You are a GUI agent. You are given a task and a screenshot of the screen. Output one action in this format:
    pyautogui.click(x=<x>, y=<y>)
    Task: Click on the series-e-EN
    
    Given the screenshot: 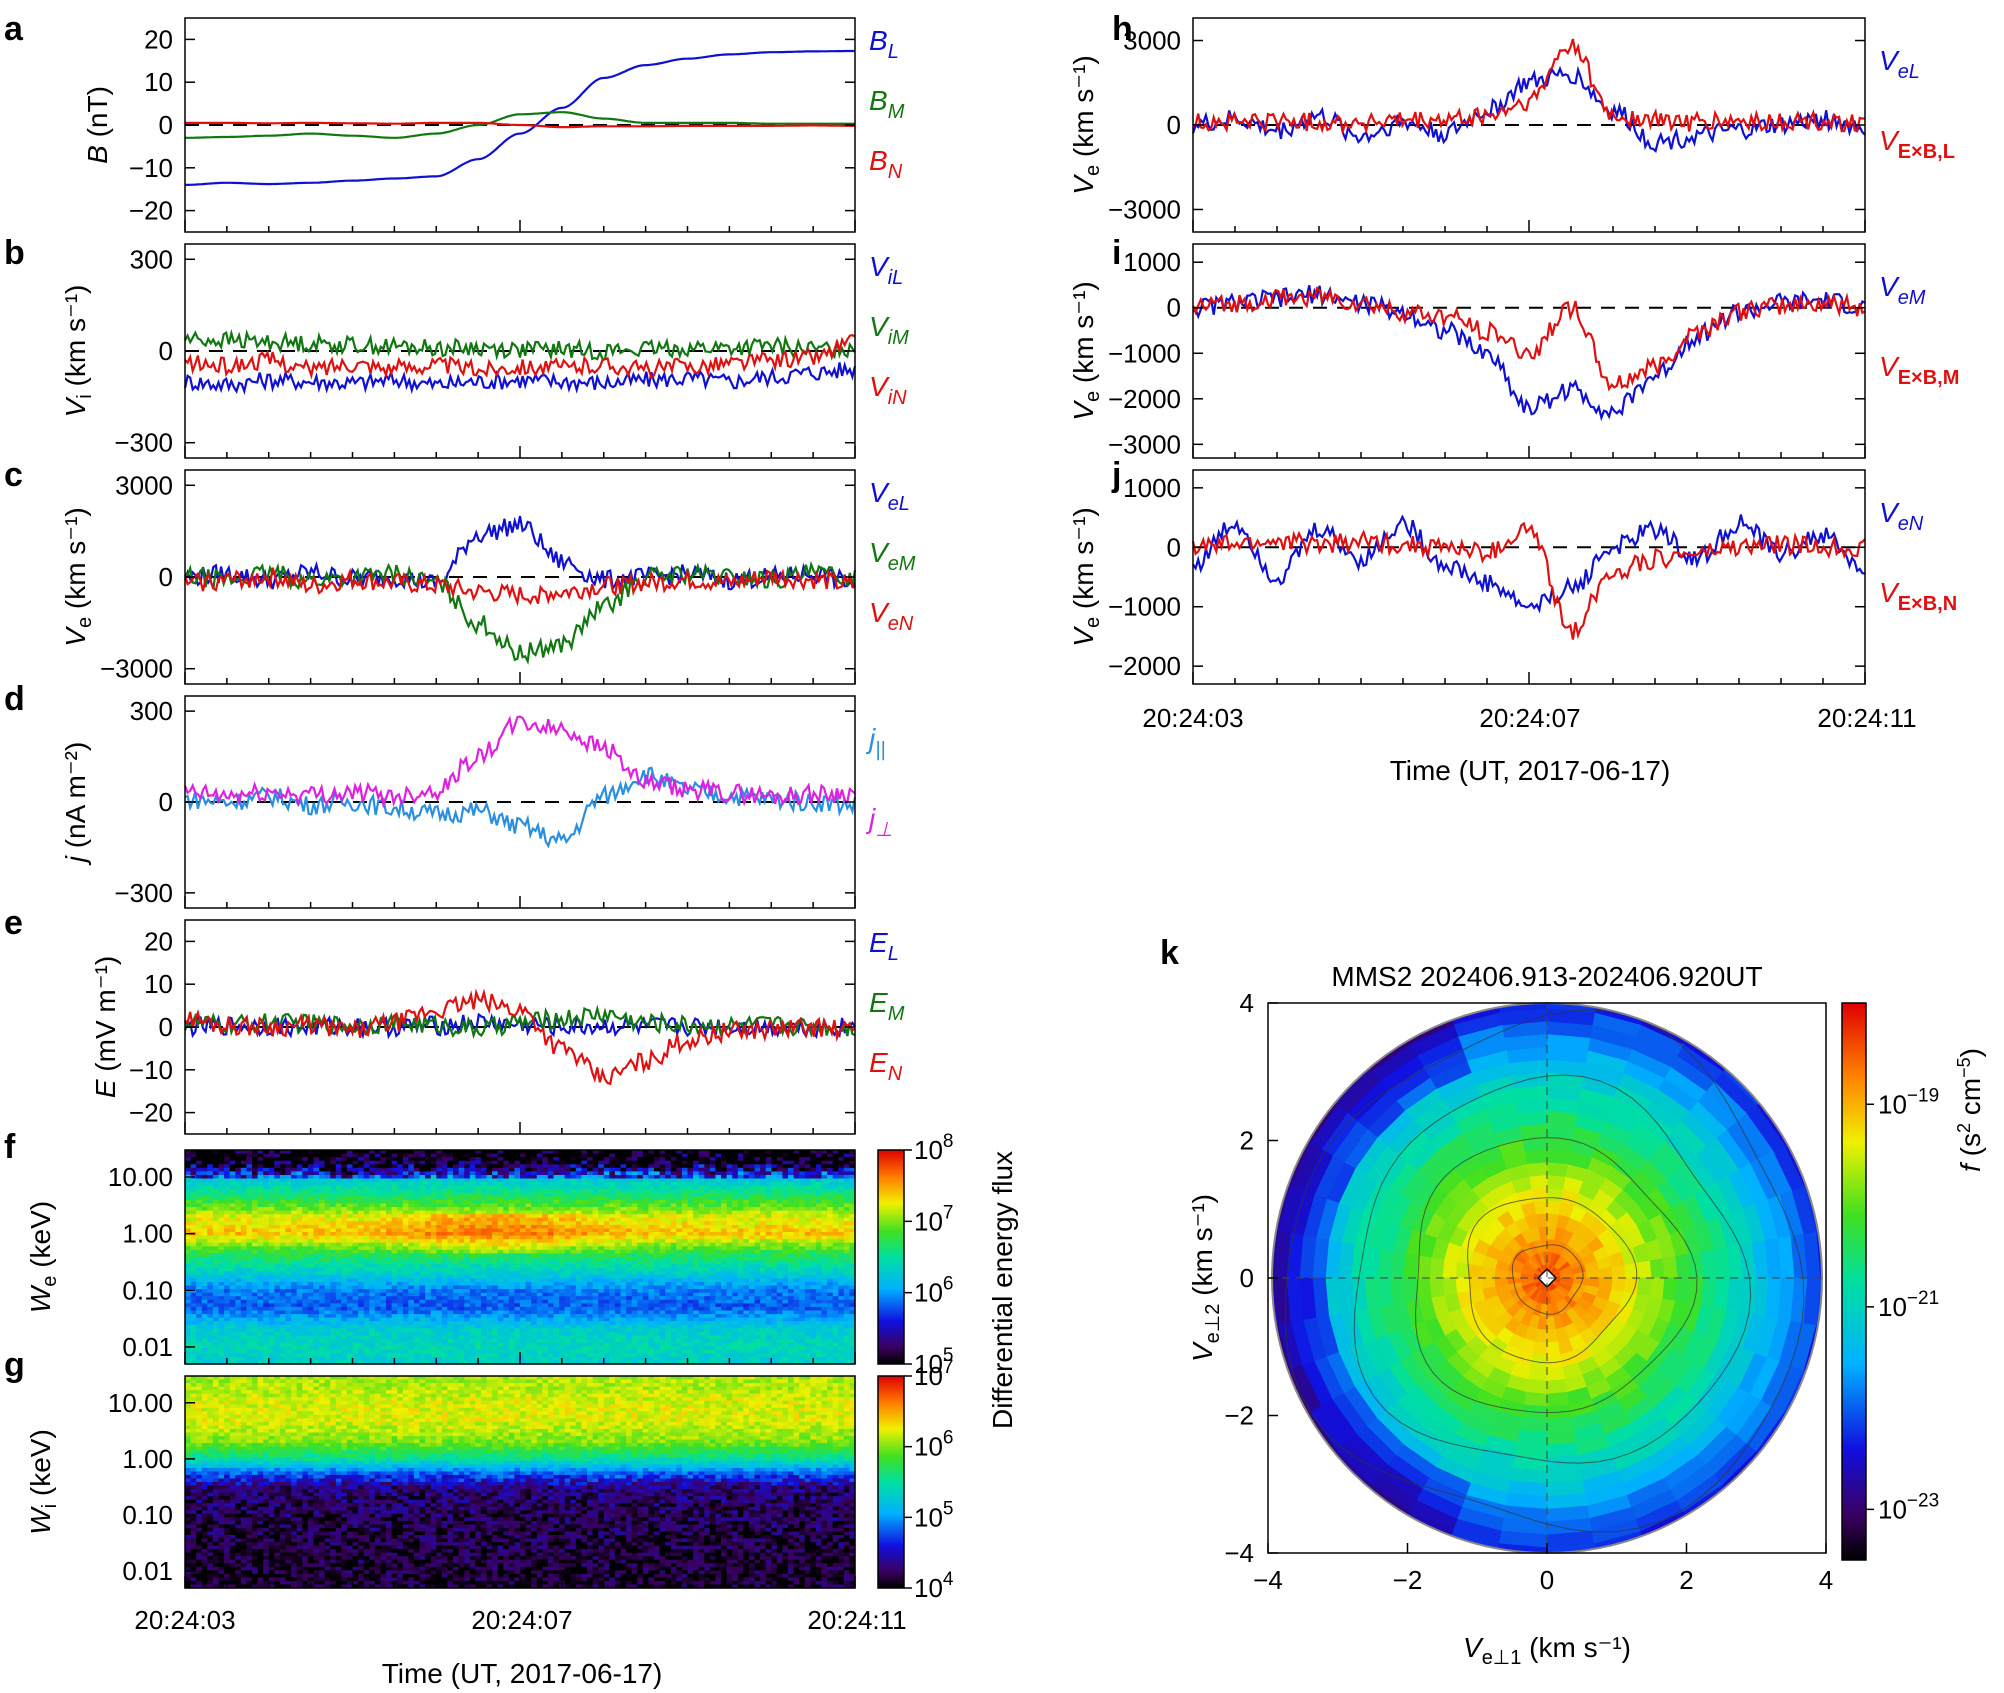 What is the action you would take?
    pyautogui.click(x=520, y=1037)
    